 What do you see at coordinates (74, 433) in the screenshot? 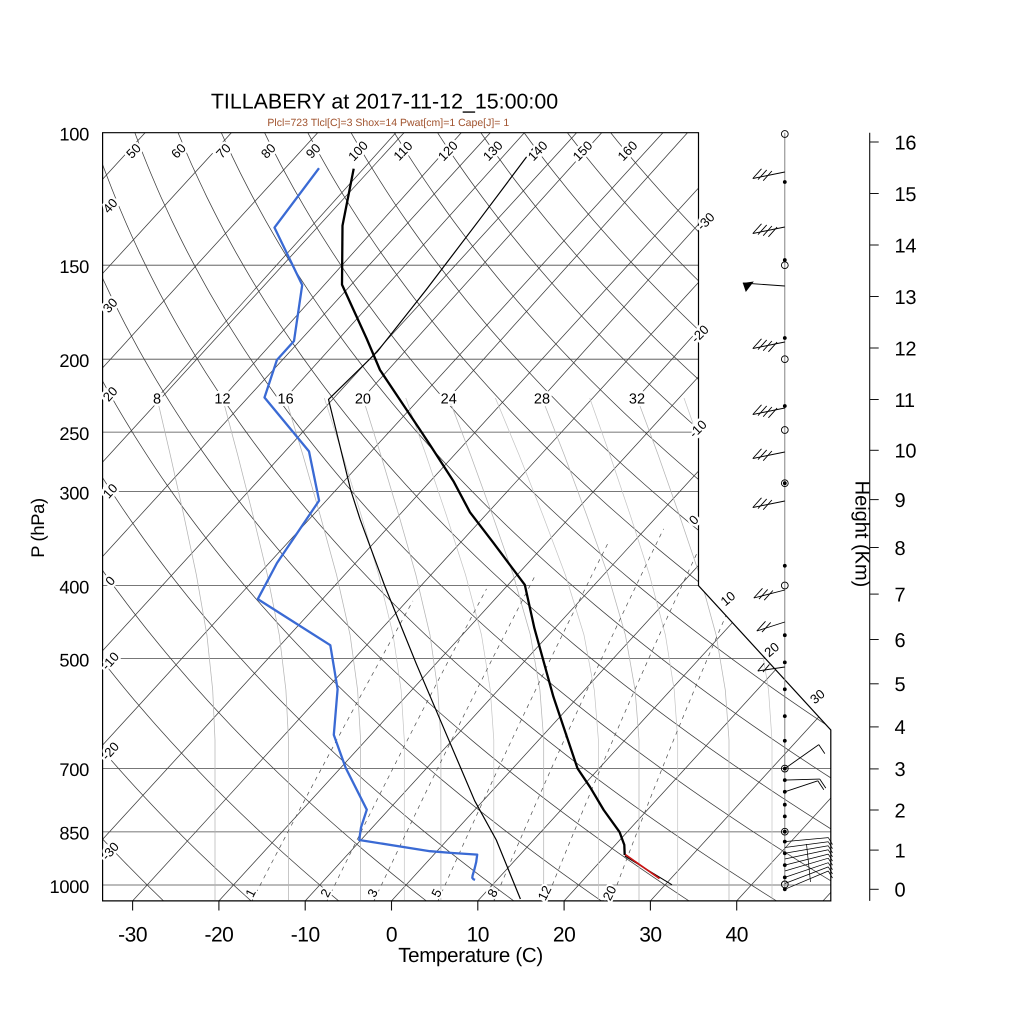
I see `svg-text: 250` at bounding box center [74, 433].